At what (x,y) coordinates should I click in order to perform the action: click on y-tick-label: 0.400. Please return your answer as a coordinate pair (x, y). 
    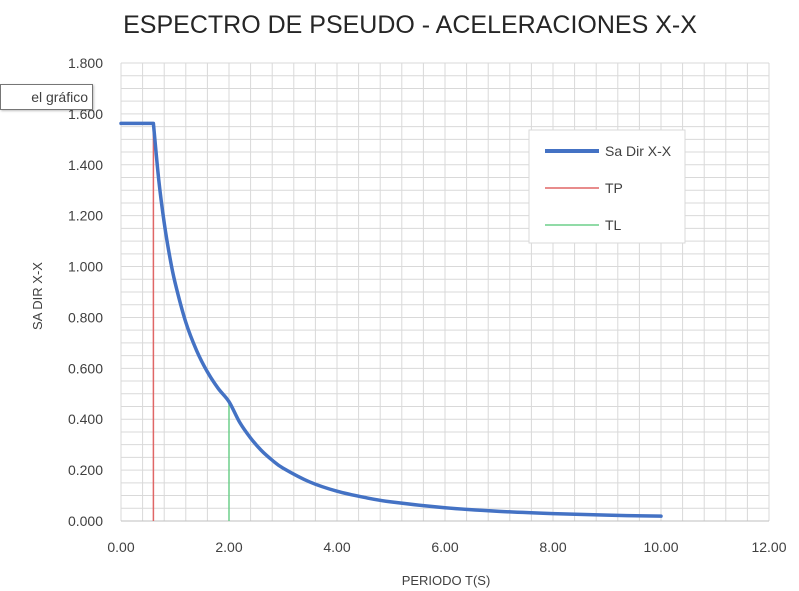
    Looking at the image, I should click on (85, 419).